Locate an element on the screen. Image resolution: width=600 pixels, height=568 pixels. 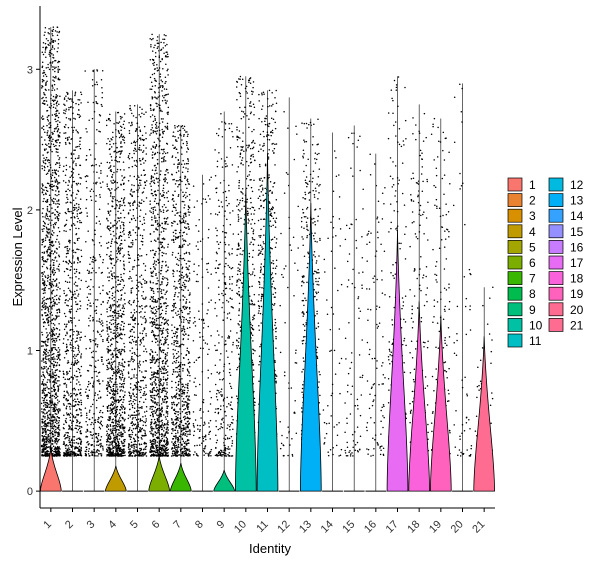
x-tick-label-21: 21 is located at coordinates (478, 526).